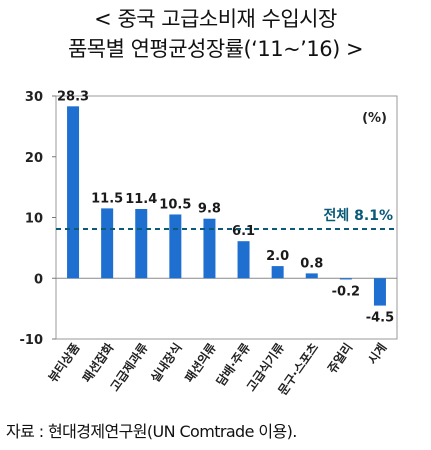 The width and height of the screenshot is (431, 450). I want to click on value-label-8: -0.2, so click(346, 291).